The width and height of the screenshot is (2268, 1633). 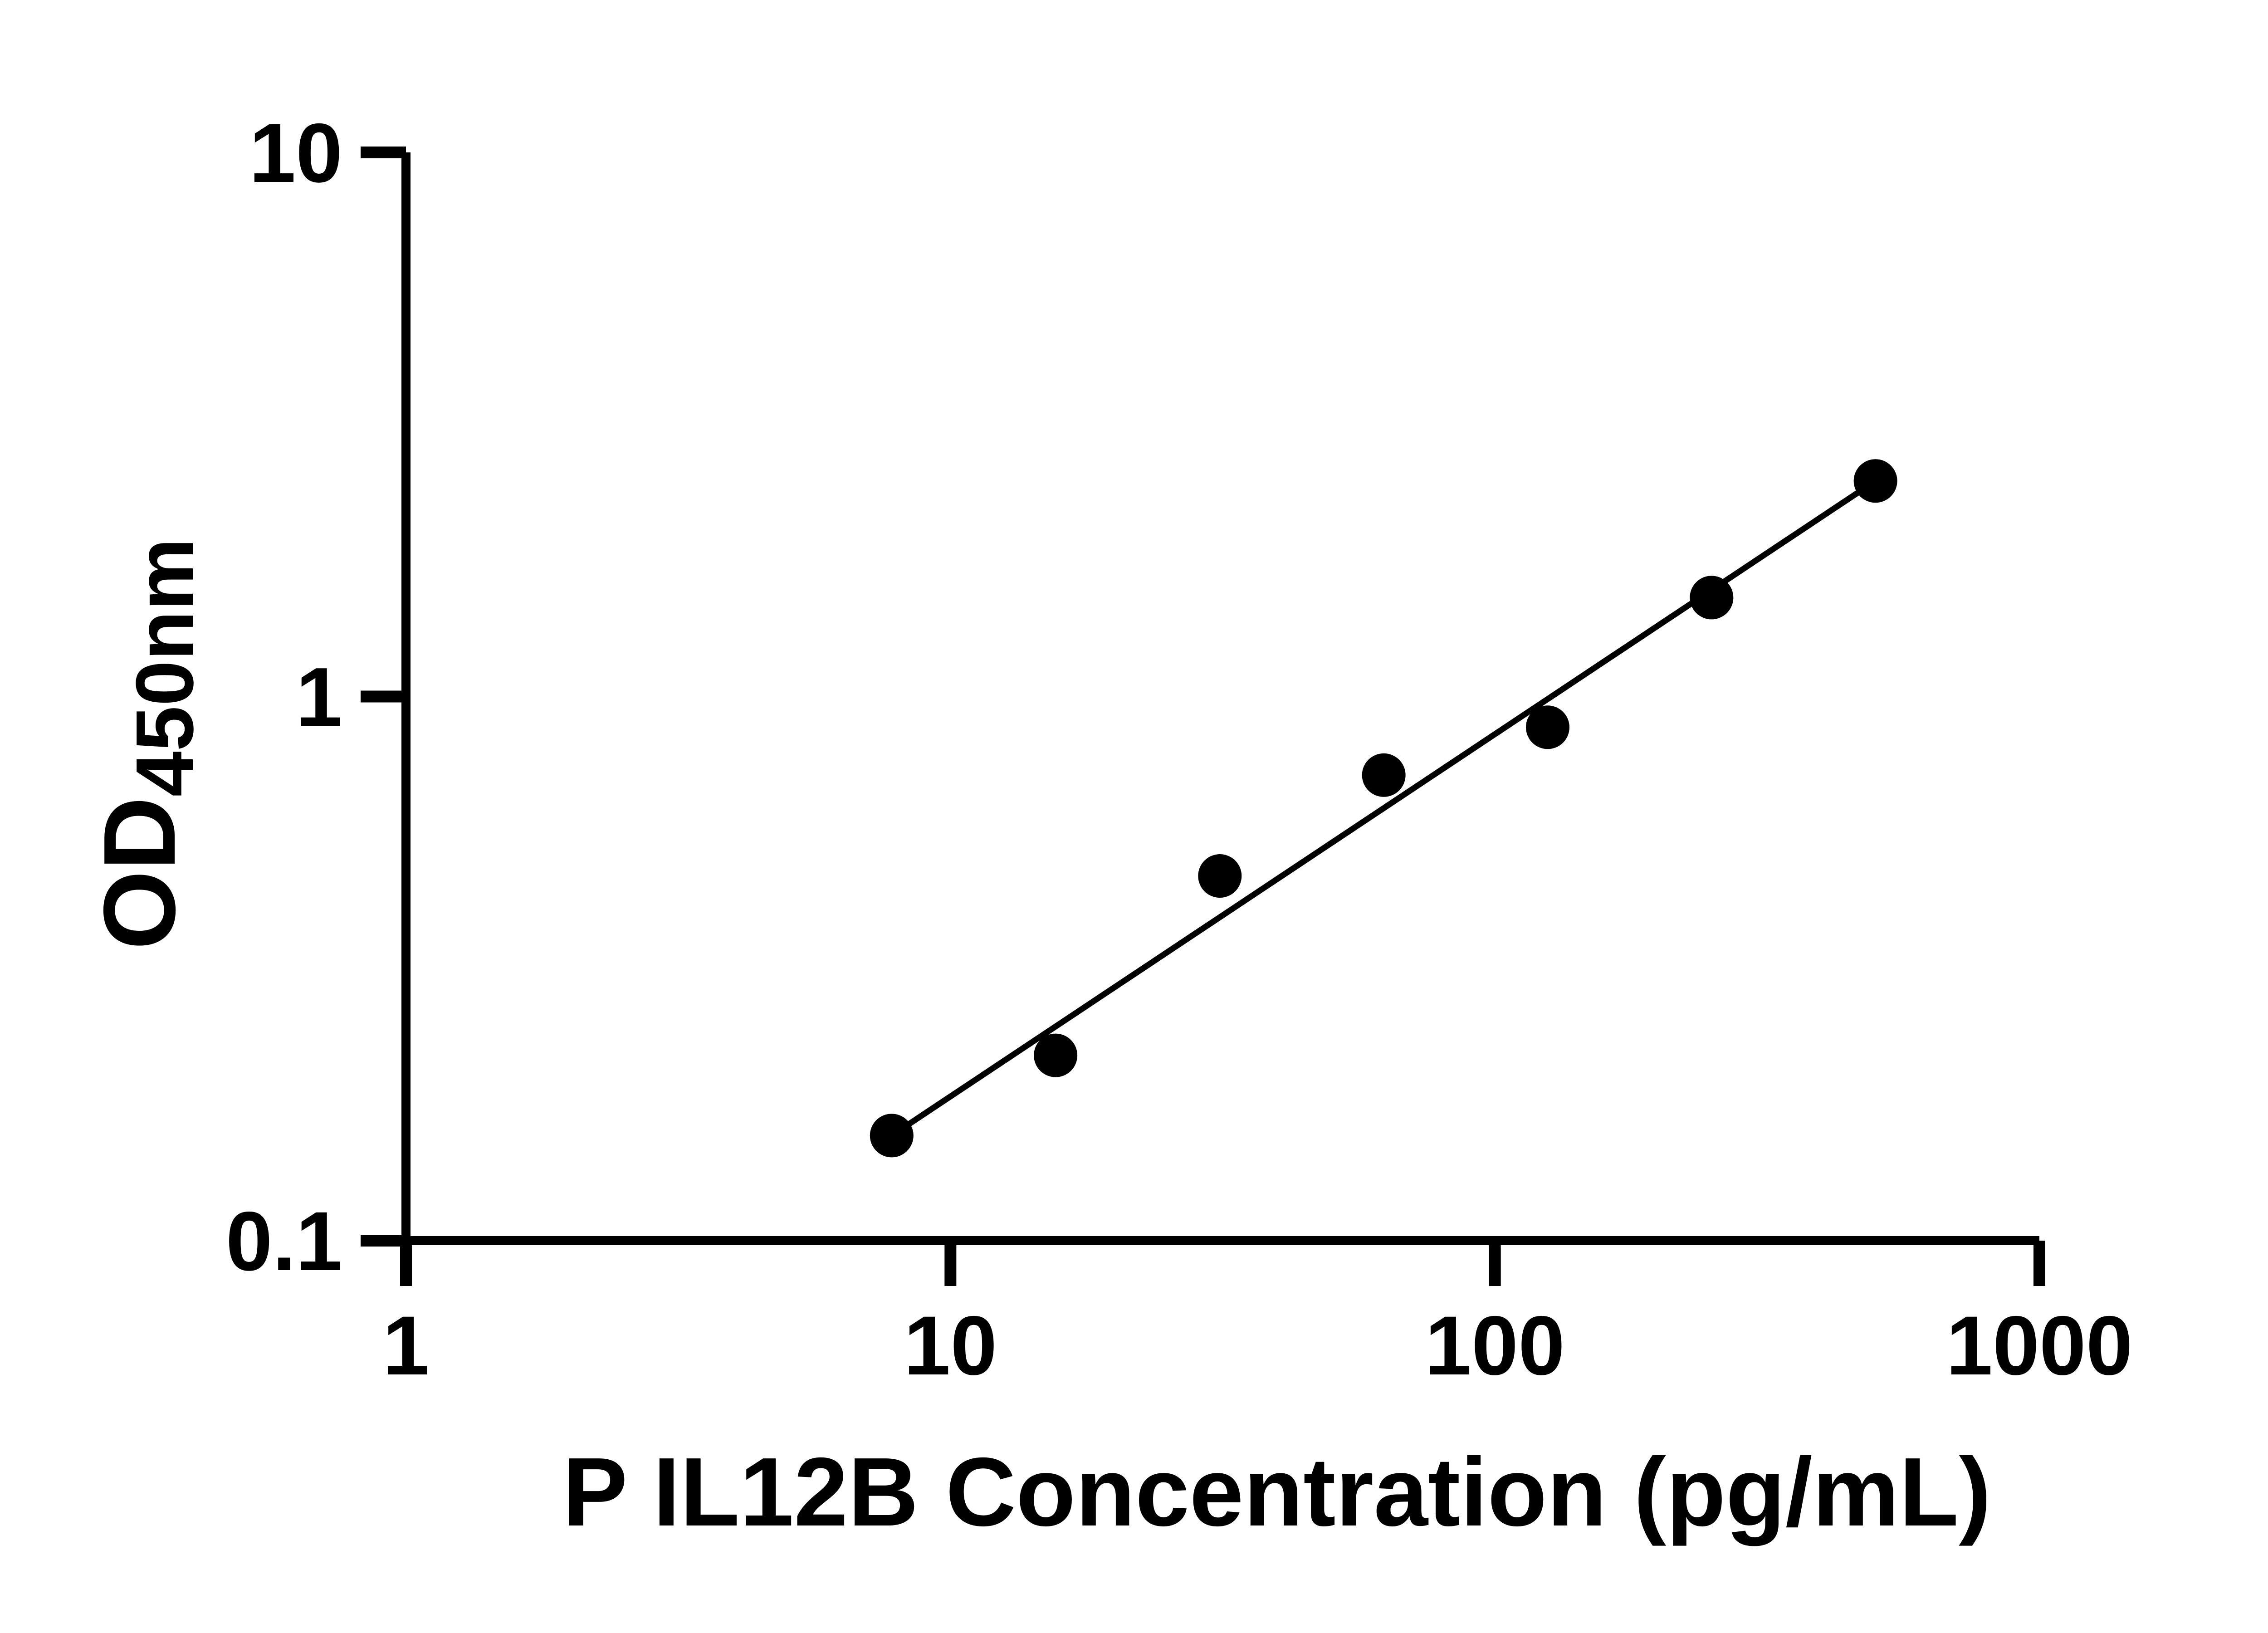 What do you see at coordinates (319, 697) in the screenshot?
I see `y-tick-label: 1` at bounding box center [319, 697].